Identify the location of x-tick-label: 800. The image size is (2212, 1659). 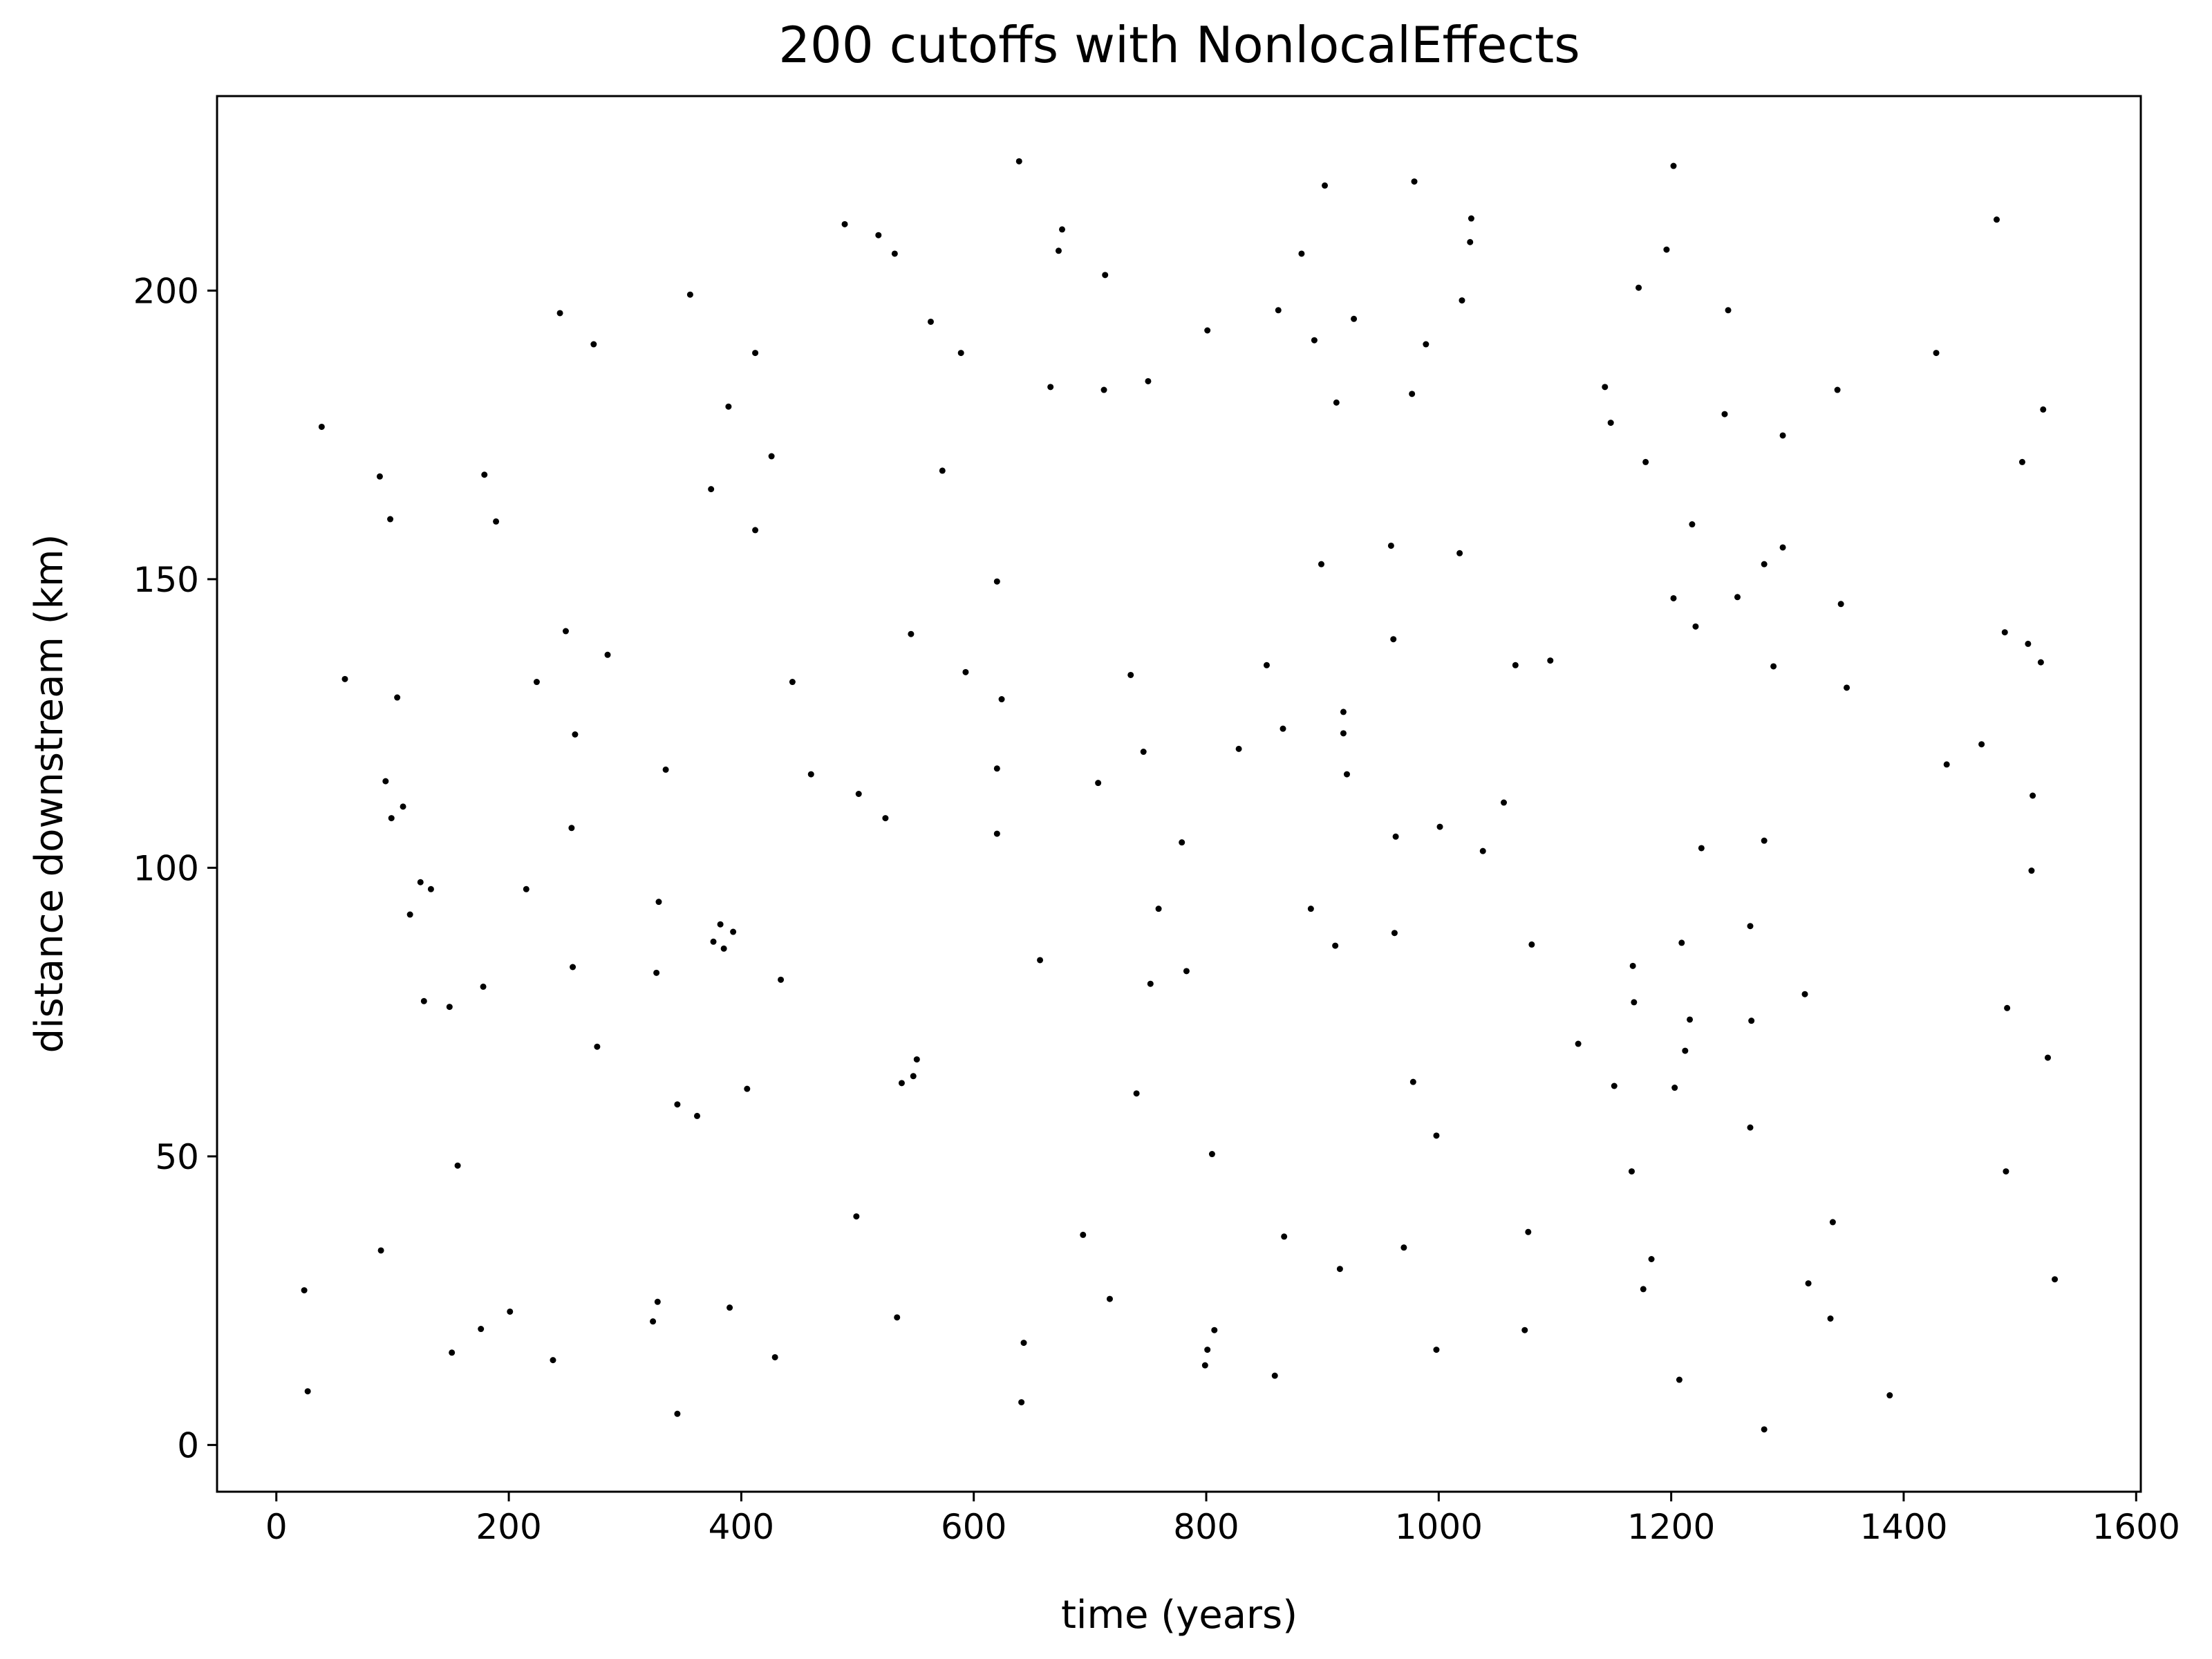
(1206, 1527).